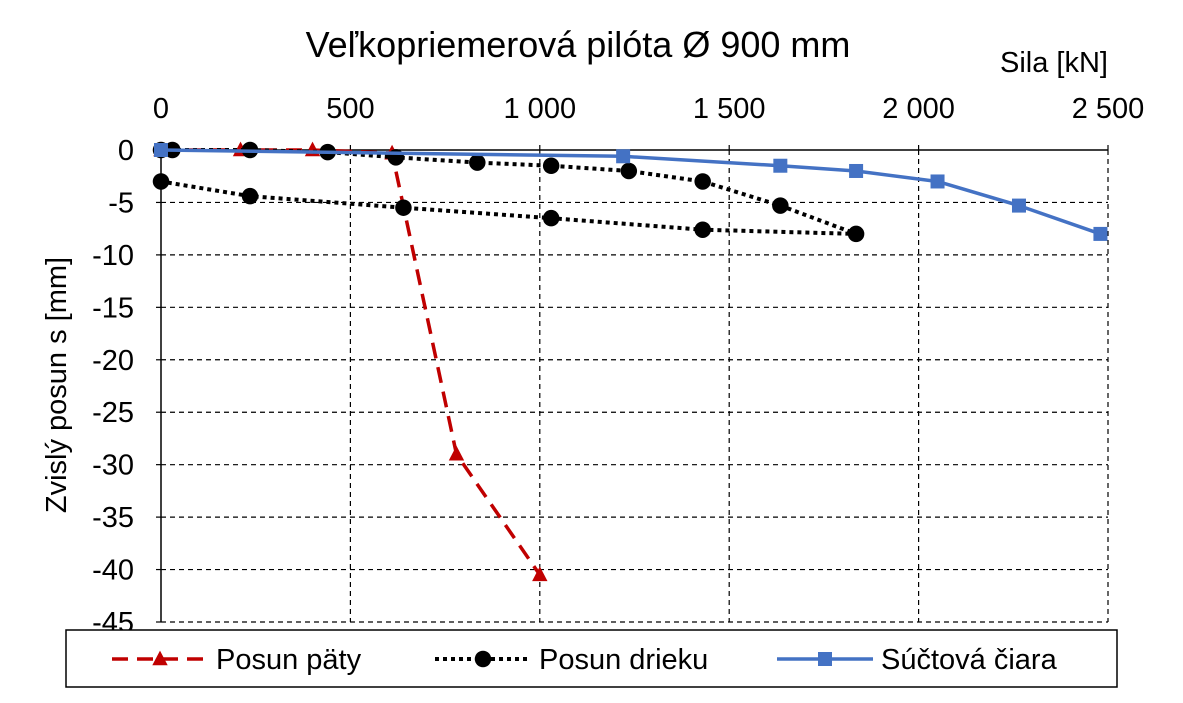 The height and width of the screenshot is (703, 1183). What do you see at coordinates (540, 109) in the screenshot?
I see `x-tick-label: 1 000` at bounding box center [540, 109].